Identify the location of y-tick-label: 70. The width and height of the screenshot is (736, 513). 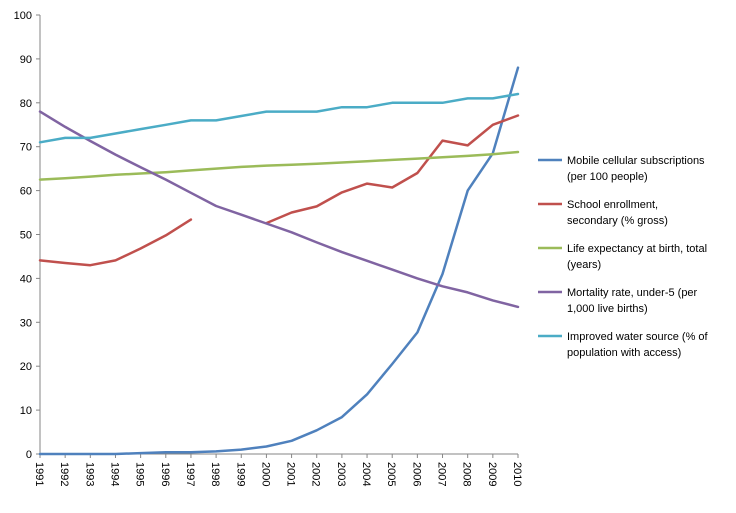
(26, 148).